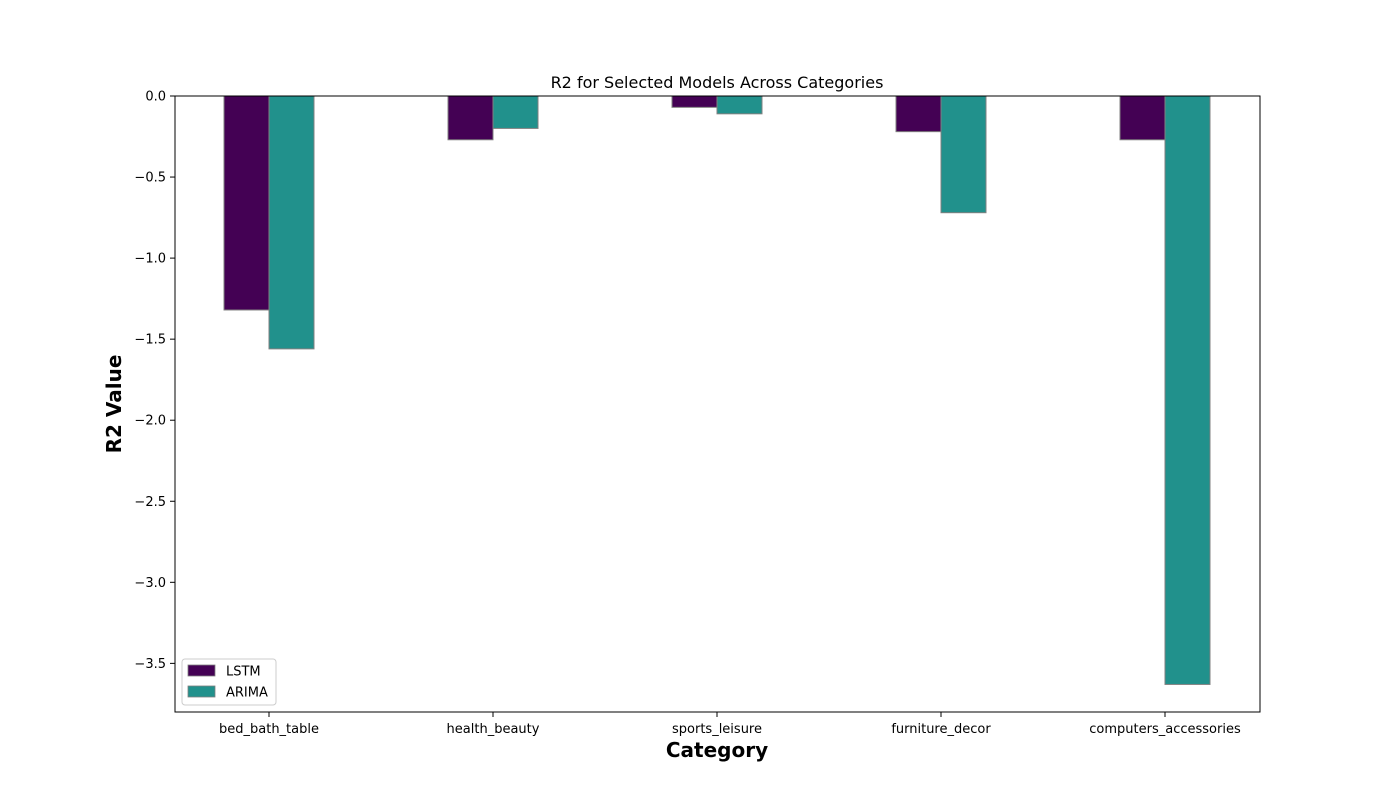 This screenshot has width=1400, height=800. Describe the element at coordinates (493, 729) in the screenshot. I see `x-tick-label-health-beauty: health_beauty` at that location.